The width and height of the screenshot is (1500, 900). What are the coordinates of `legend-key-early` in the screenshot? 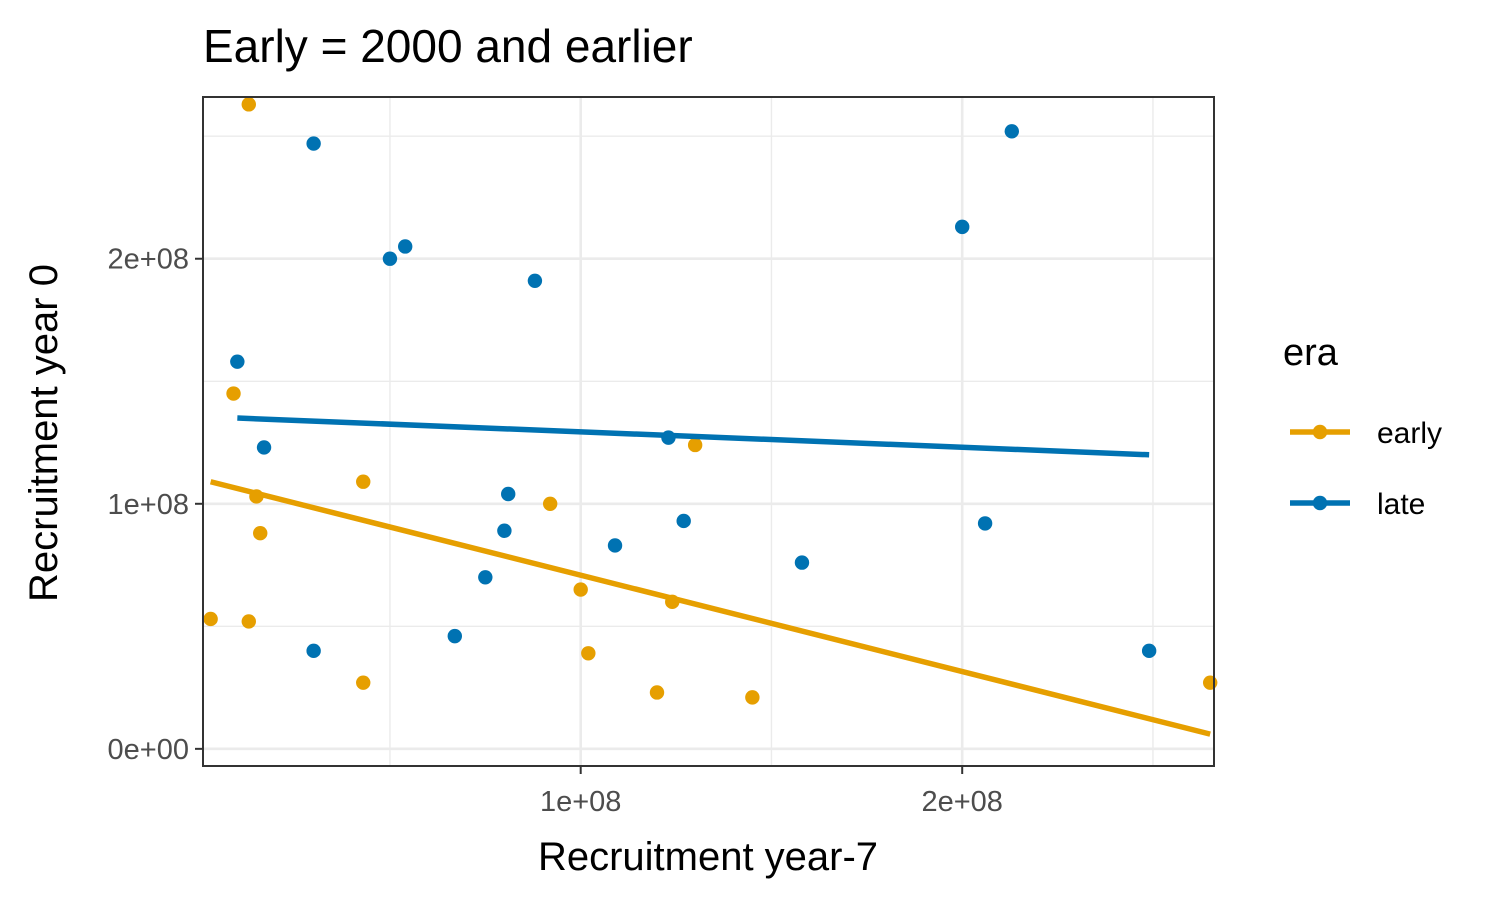 It's located at (1320, 432).